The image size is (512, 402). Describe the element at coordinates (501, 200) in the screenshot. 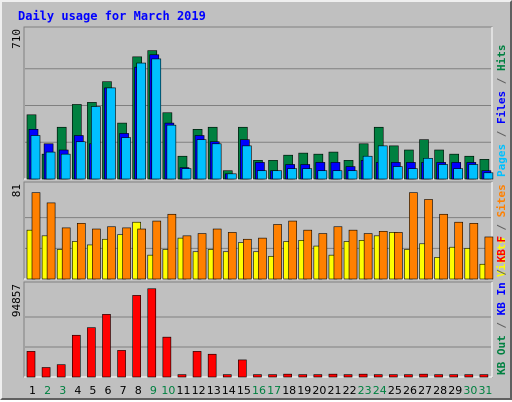

I see `panel-2-legend-entry: Sites` at that location.